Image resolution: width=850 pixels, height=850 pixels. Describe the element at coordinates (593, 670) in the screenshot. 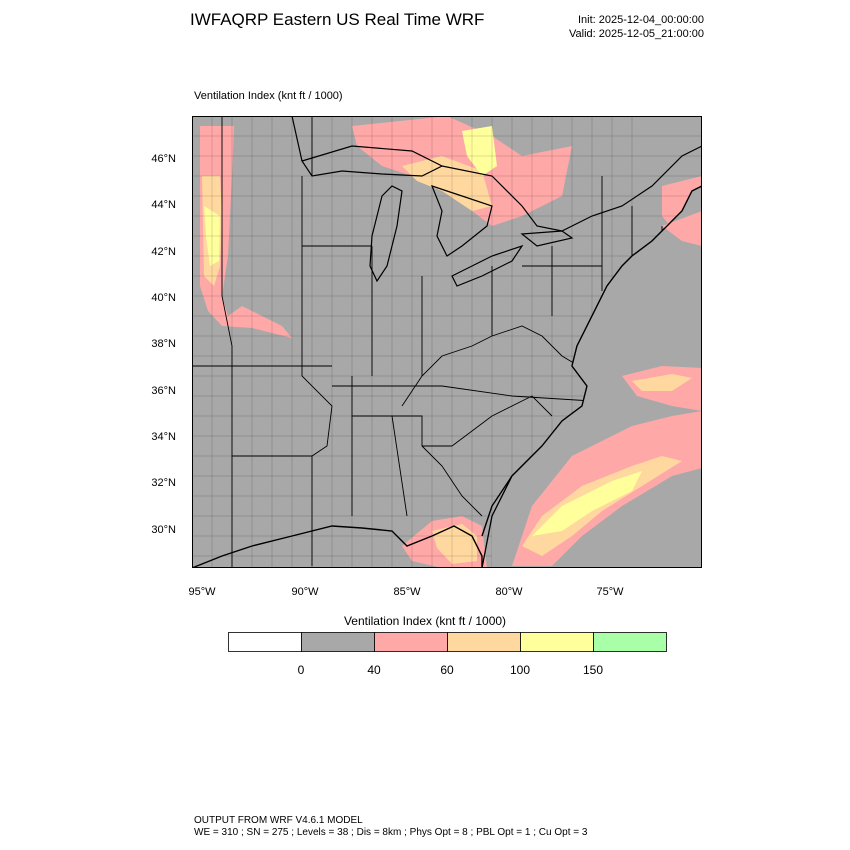

I see `colorbar-label-150: 150` at that location.